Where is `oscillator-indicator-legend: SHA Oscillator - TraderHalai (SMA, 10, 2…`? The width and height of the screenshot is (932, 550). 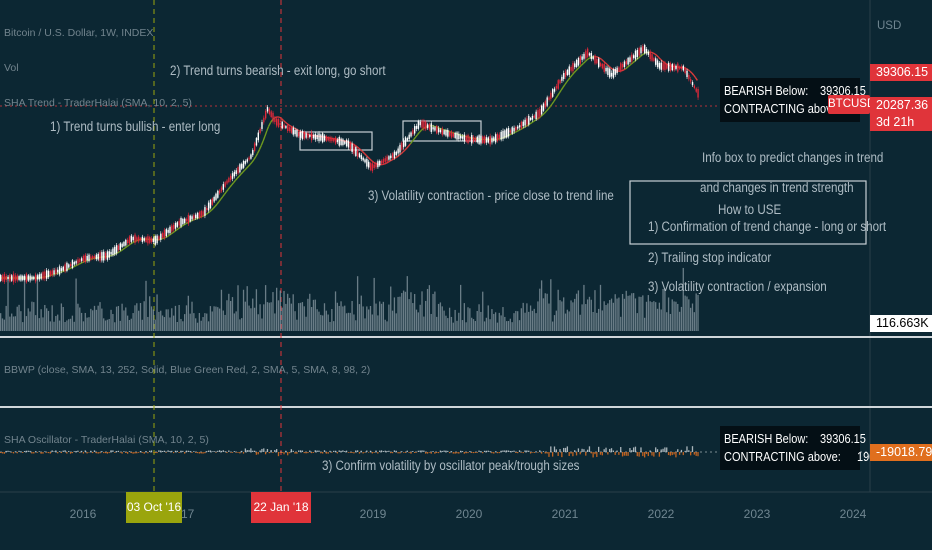
oscillator-indicator-legend: SHA Oscillator - TraderHalai (SMA, 10, 2… is located at coordinates (106, 440).